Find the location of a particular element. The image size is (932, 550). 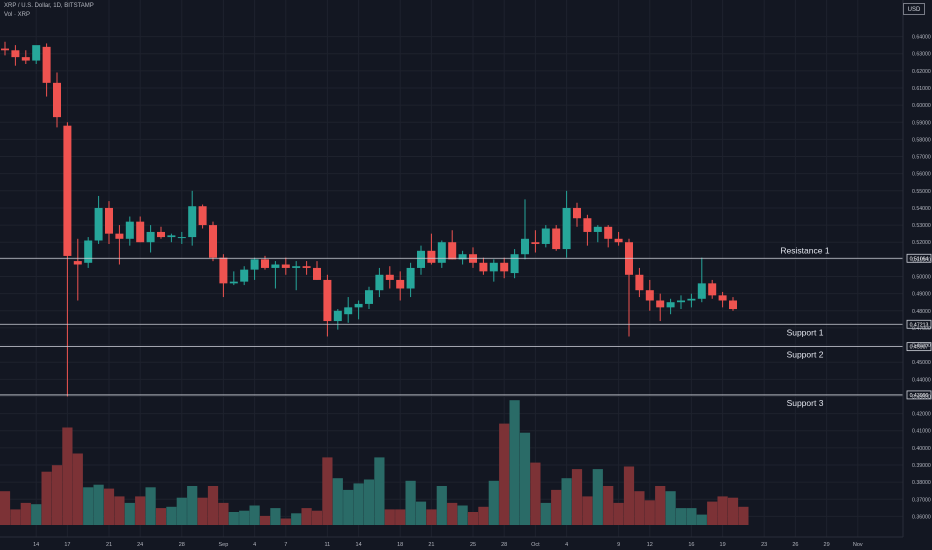

level-price-label: 0.45907 is located at coordinates (919, 348).